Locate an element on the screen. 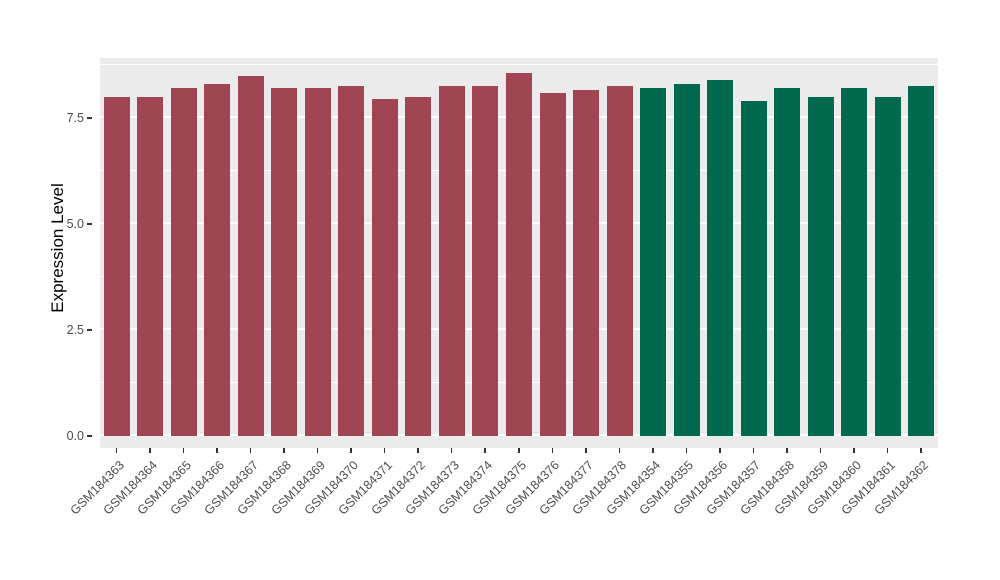  bar-GSM184363 is located at coordinates (116, 266).